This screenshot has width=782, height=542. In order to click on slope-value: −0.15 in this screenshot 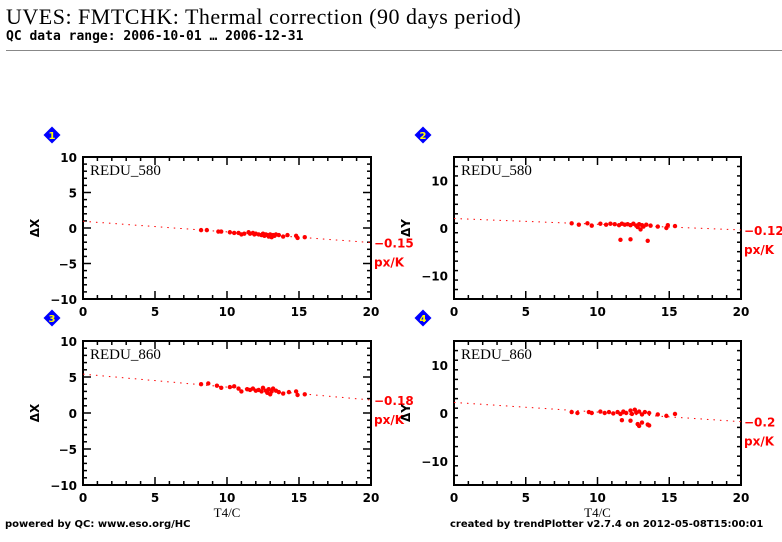, I will do `click(394, 244)`.